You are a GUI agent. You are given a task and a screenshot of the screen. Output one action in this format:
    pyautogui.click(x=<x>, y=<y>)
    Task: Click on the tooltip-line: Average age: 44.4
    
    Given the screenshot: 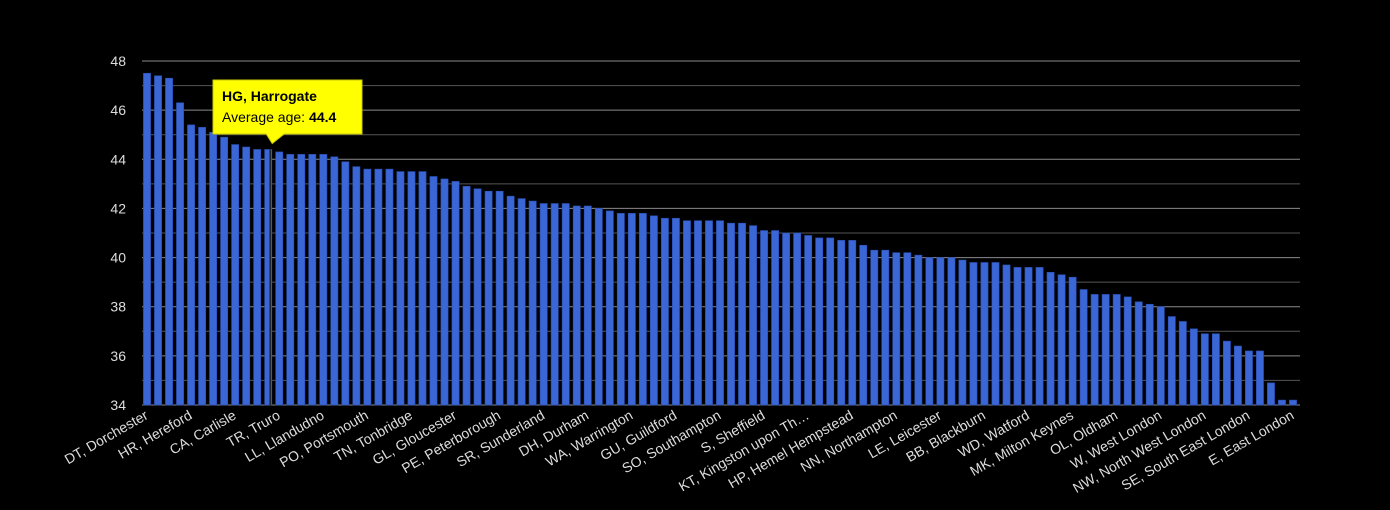 What is the action you would take?
    pyautogui.click(x=279, y=117)
    